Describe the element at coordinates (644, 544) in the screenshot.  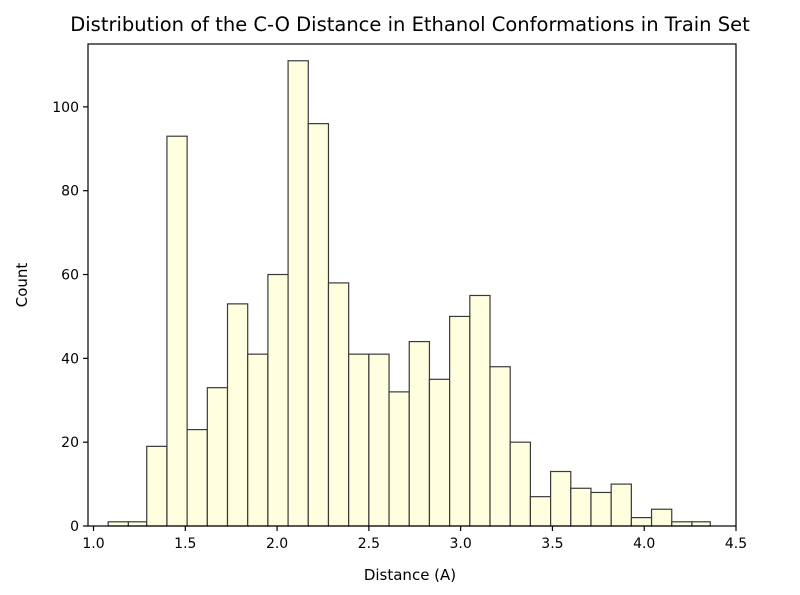
I see `x-tick-label: 4.0` at that location.